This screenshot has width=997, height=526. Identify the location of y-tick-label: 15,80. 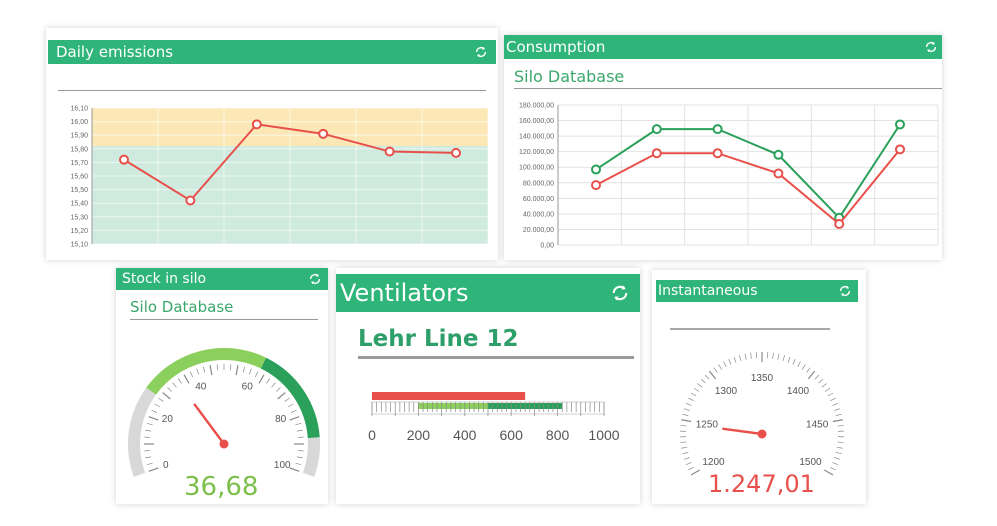
(79, 149).